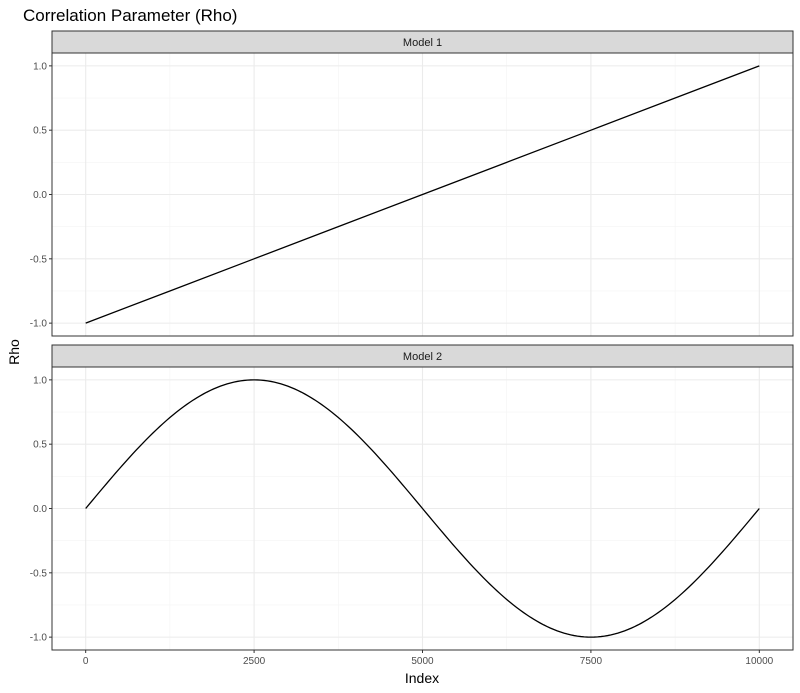  Describe the element at coordinates (422, 357) in the screenshot. I see `strip-label: Model 2` at that location.